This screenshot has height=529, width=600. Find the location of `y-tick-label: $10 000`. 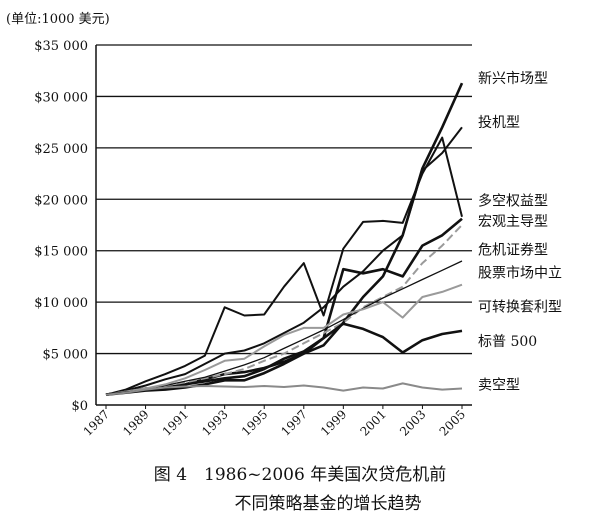

y-tick-label: $10 000 is located at coordinates (61, 303).